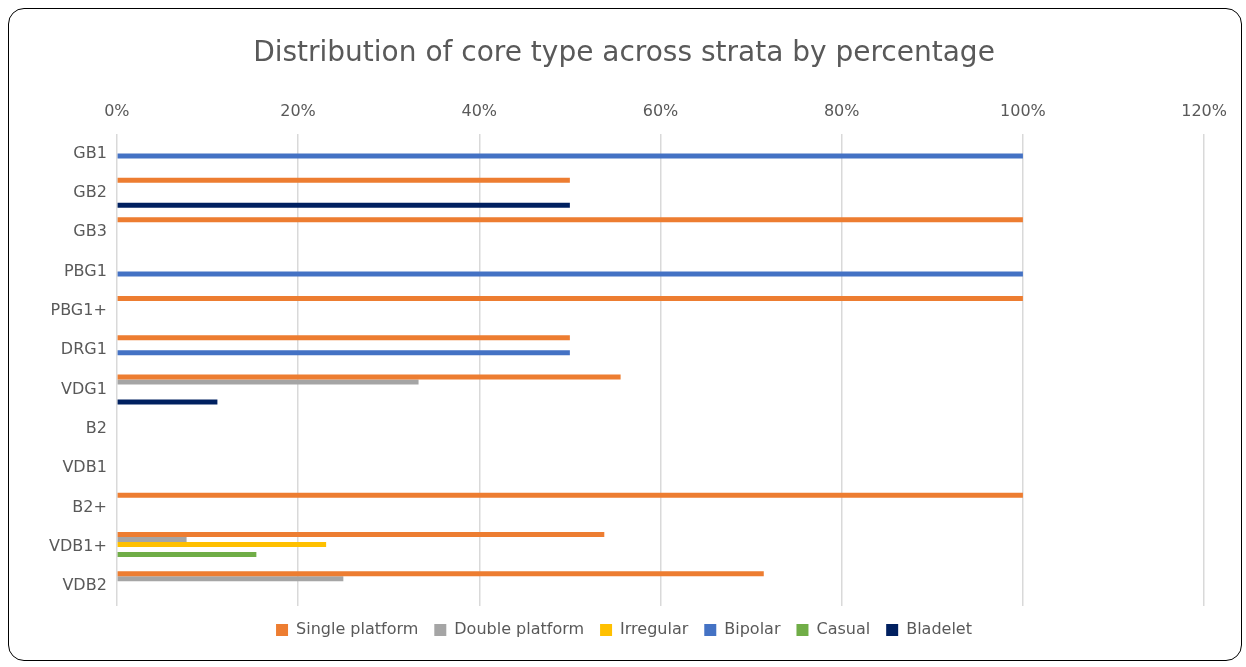 The height and width of the screenshot is (667, 1246). I want to click on y-tick-label: B2+, so click(89, 506).